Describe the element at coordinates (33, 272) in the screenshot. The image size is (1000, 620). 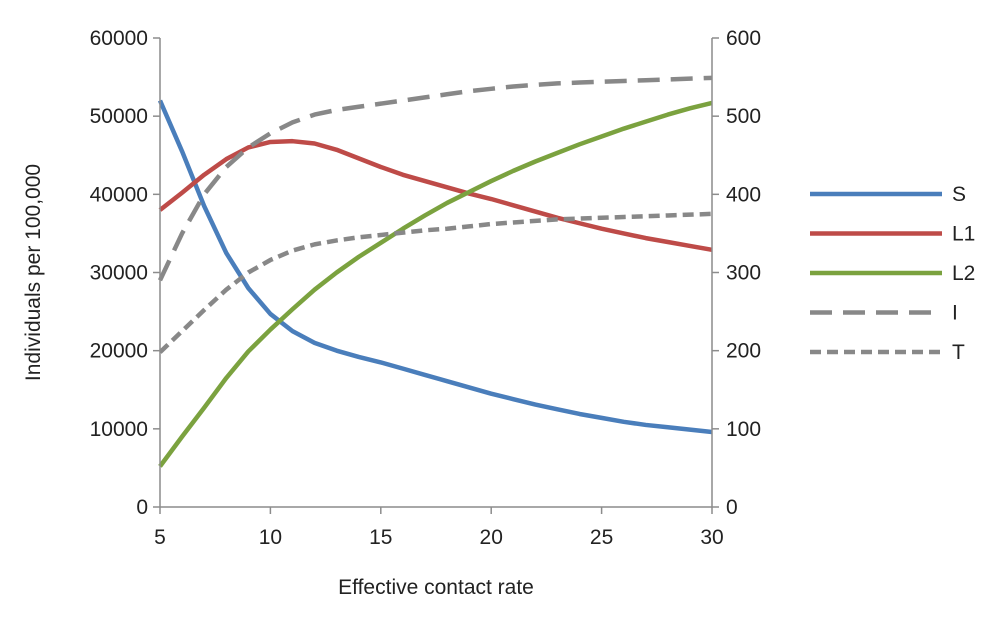
I see `y-axis-title: Individuals per 100,000` at that location.